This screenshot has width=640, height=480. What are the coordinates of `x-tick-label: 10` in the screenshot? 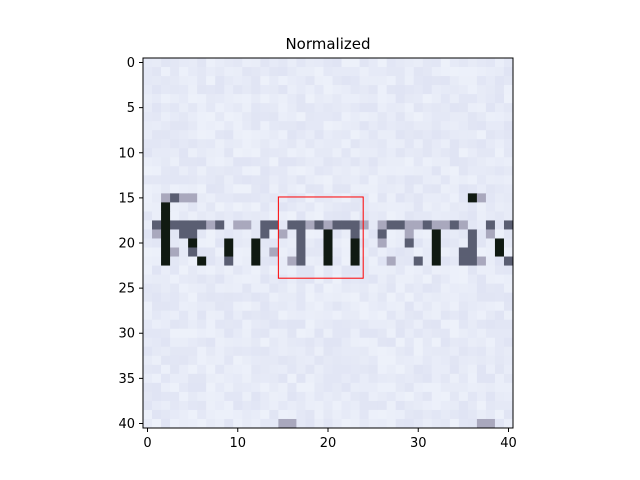 It's located at (237, 443).